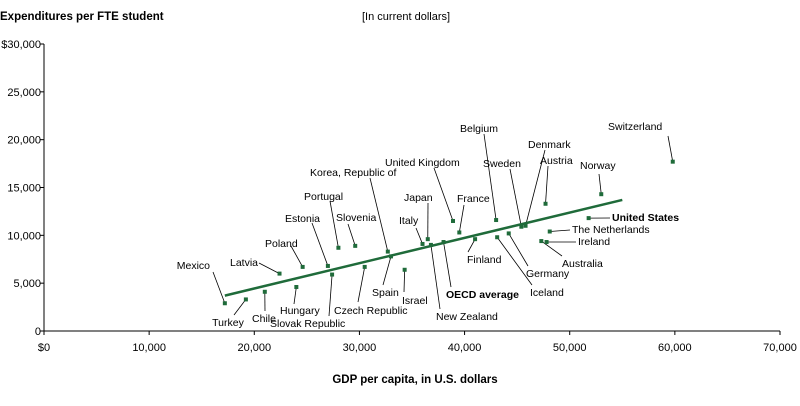 This screenshot has width=800, height=406. I want to click on data-point-norway, so click(601, 194).